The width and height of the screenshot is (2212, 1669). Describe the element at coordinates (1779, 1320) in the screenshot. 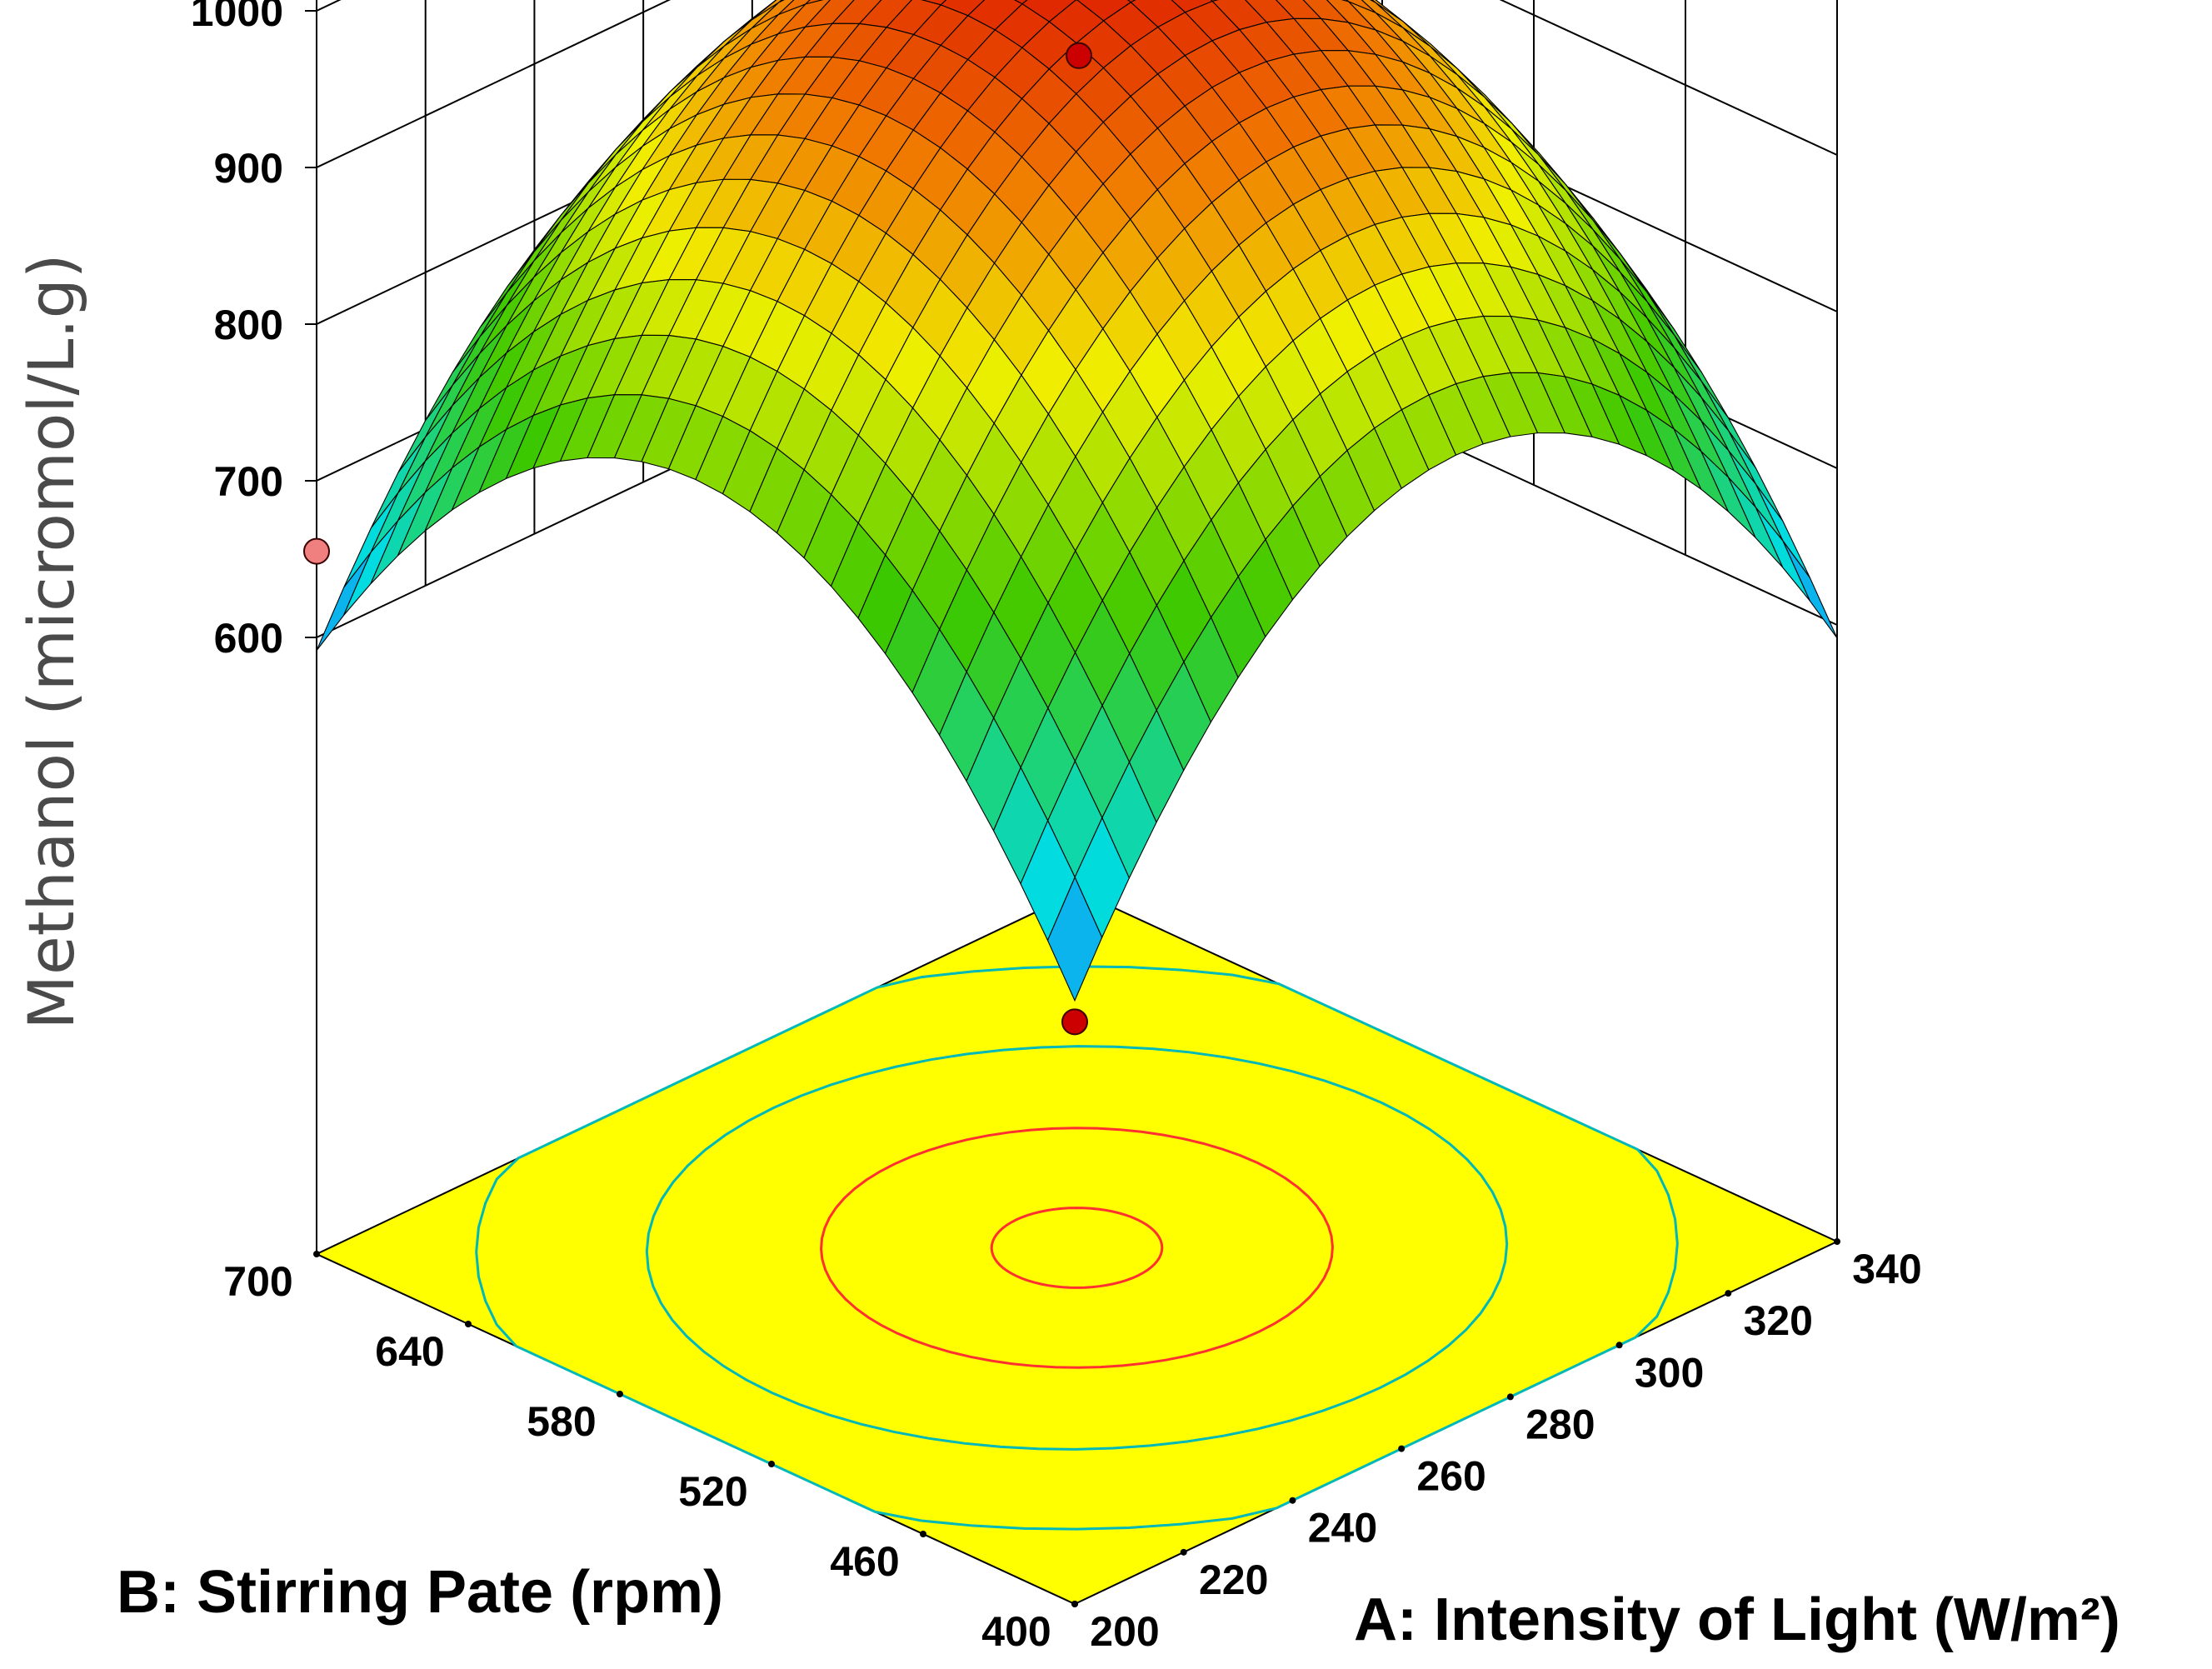

I see `a-tick-label: 320` at that location.